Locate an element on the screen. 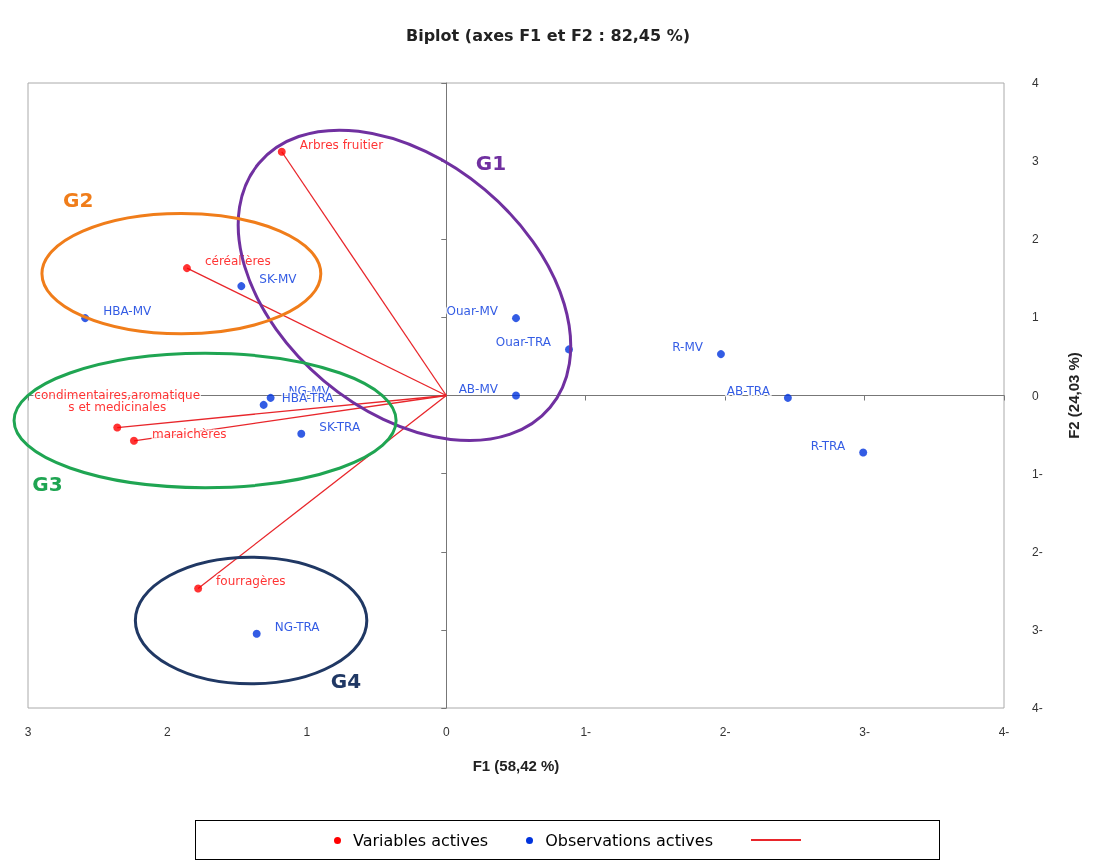 This screenshot has width=1096, height=867. y-tick-label: 0 is located at coordinates (1035, 395).